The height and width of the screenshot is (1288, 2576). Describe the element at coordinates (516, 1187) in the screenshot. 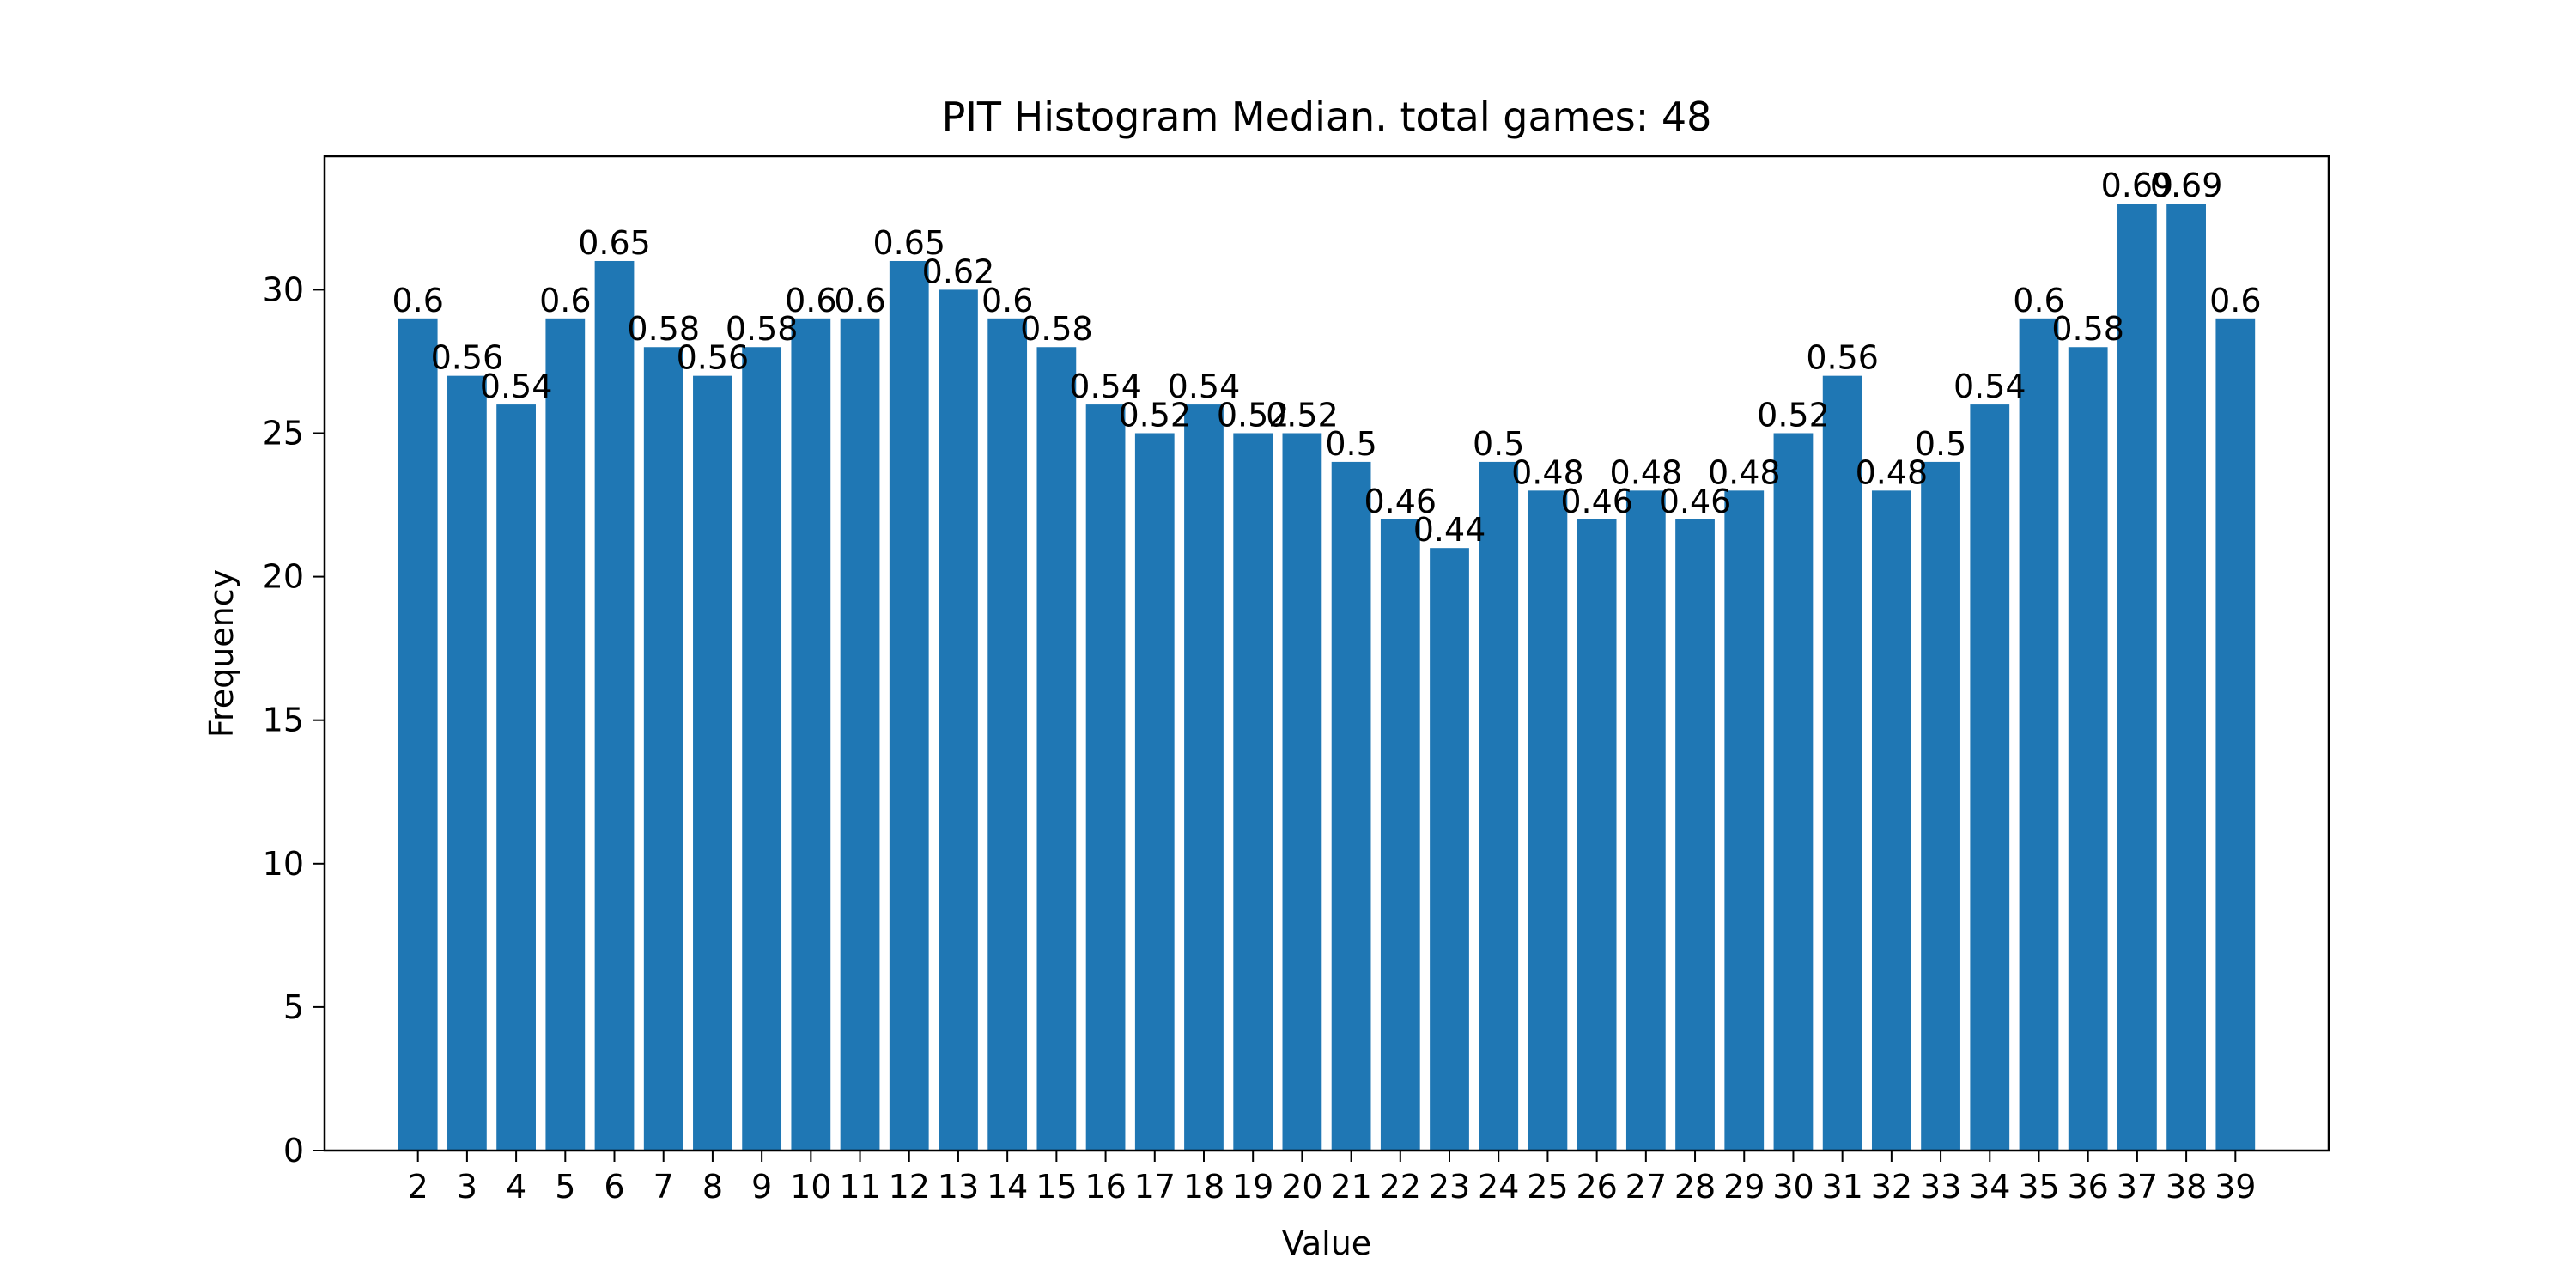

I see `x-tick-label-4: 4` at that location.